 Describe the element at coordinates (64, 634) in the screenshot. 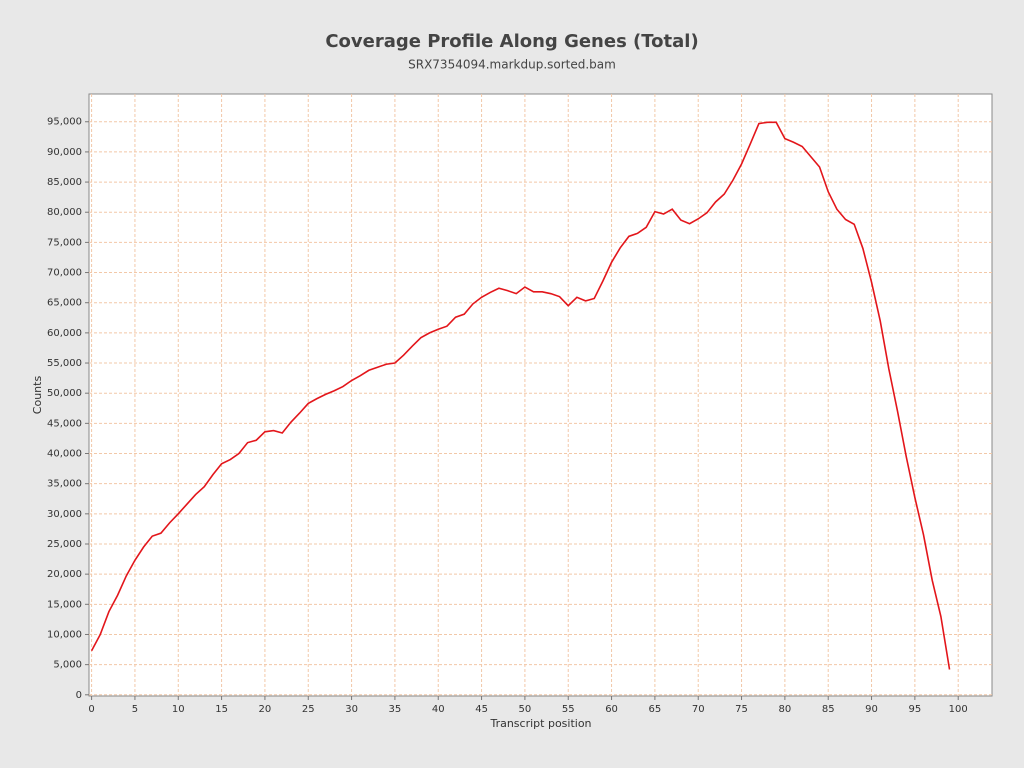

I see `y-tick-label: 10,000` at that location.